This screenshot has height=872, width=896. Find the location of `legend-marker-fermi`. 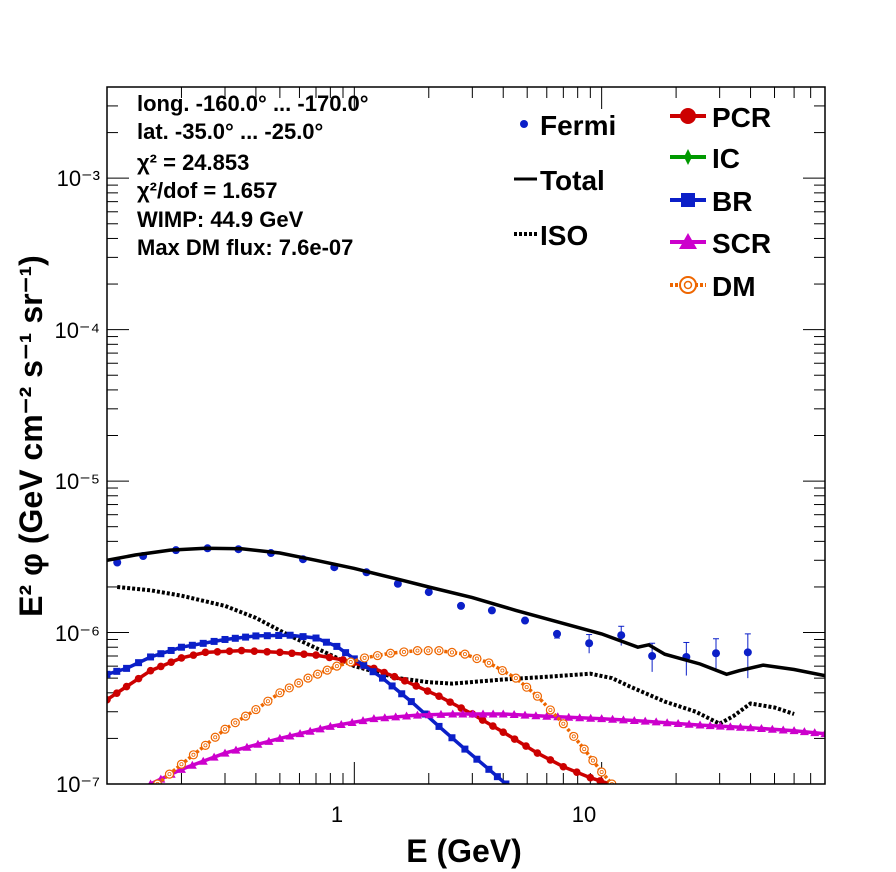

legend-marker-fermi is located at coordinates (524, 124).